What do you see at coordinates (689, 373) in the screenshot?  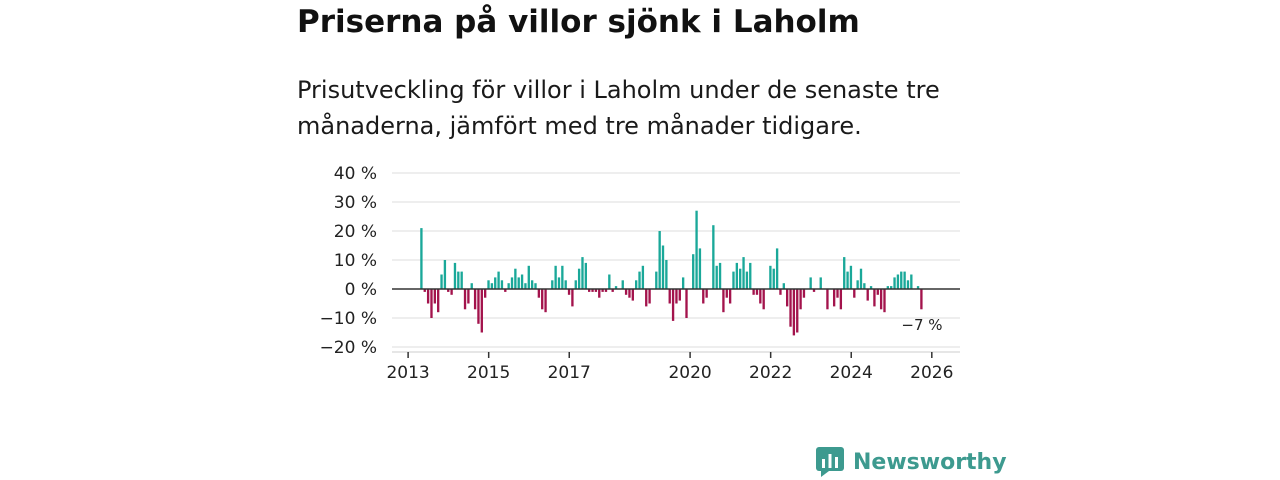 I see `x-tick-label: 2020` at bounding box center [689, 373].